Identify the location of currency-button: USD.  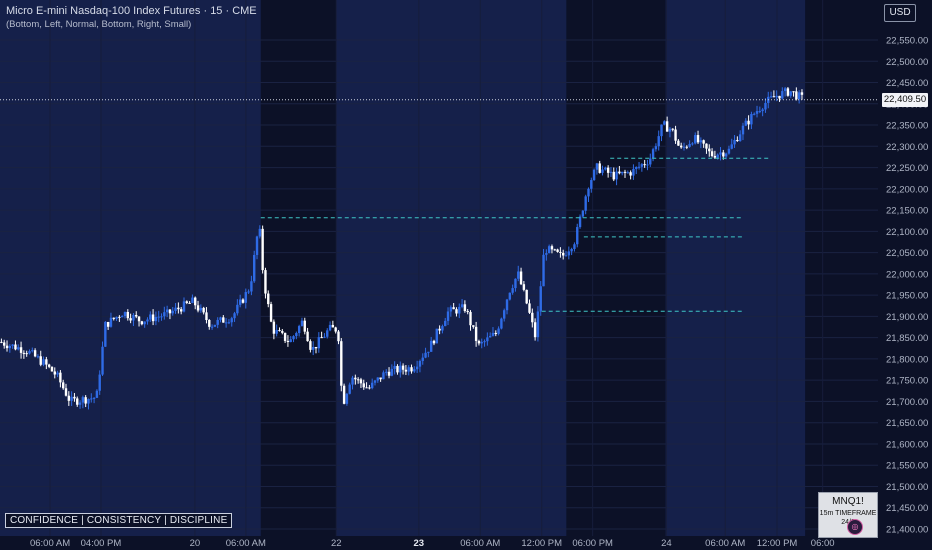
(900, 13).